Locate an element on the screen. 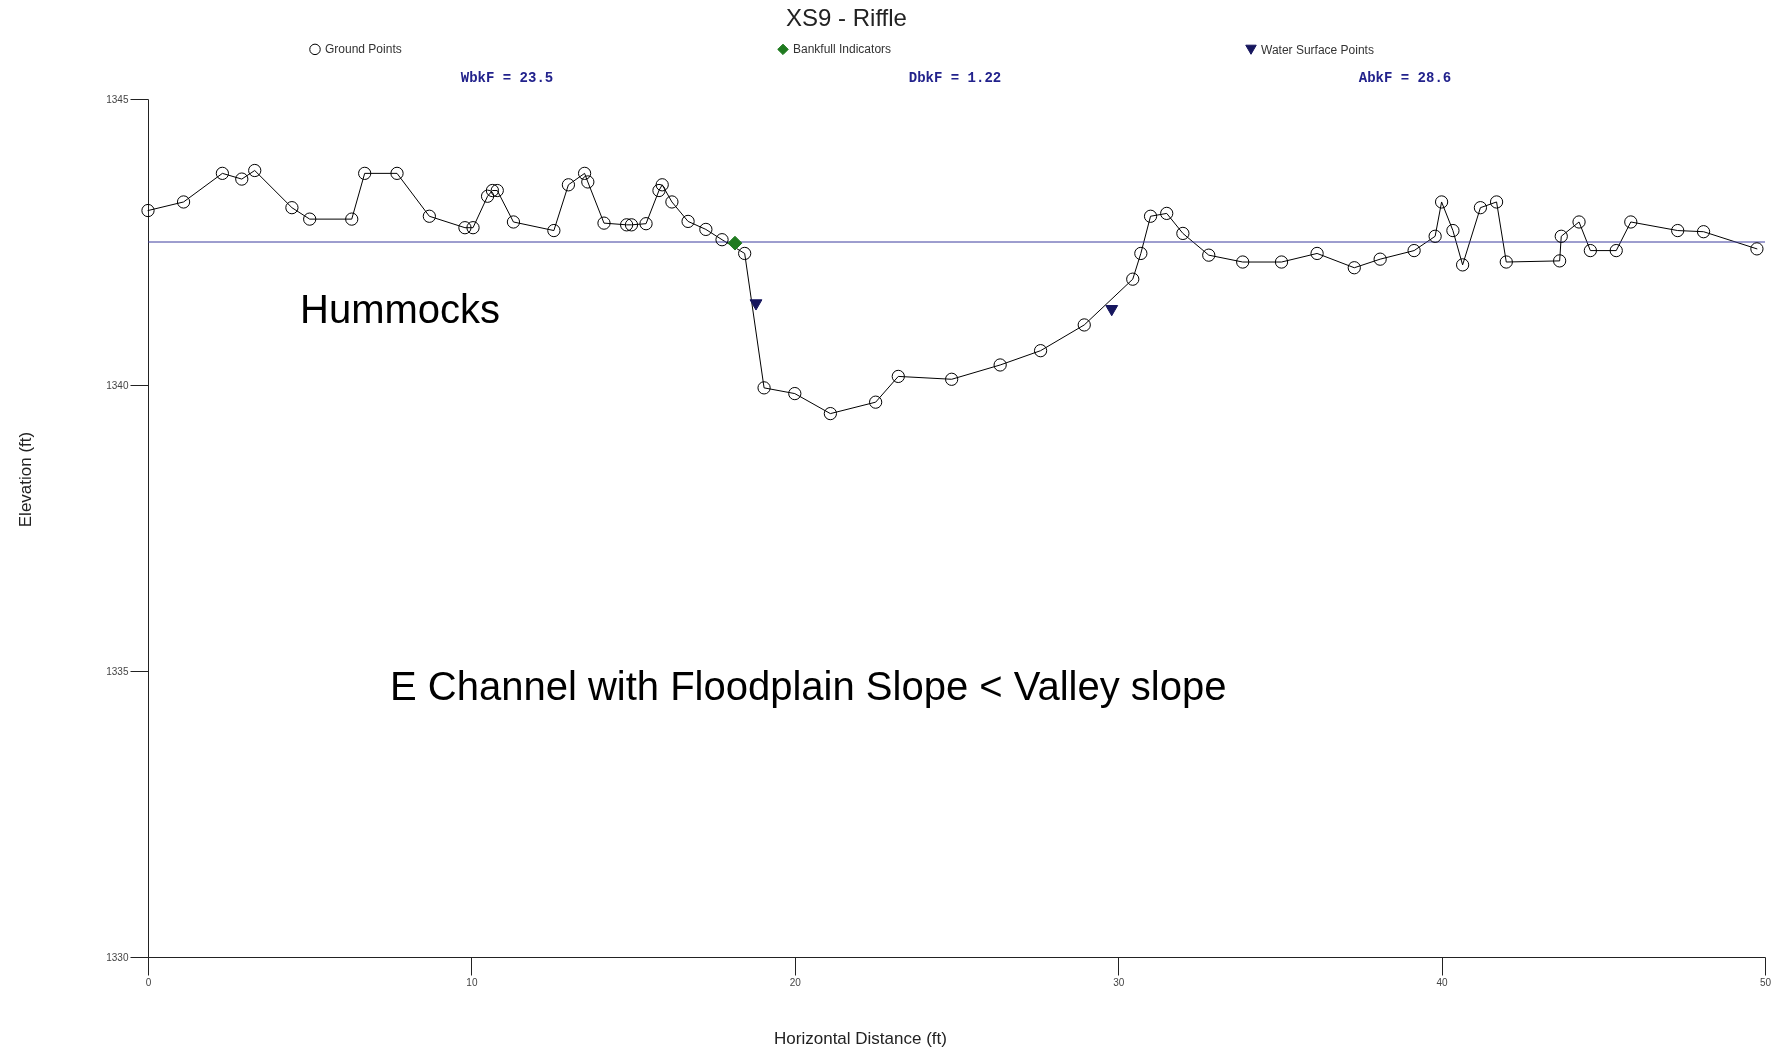 This screenshot has width=1788, height=1053. y-tick-label: 1335 is located at coordinates (117, 671).